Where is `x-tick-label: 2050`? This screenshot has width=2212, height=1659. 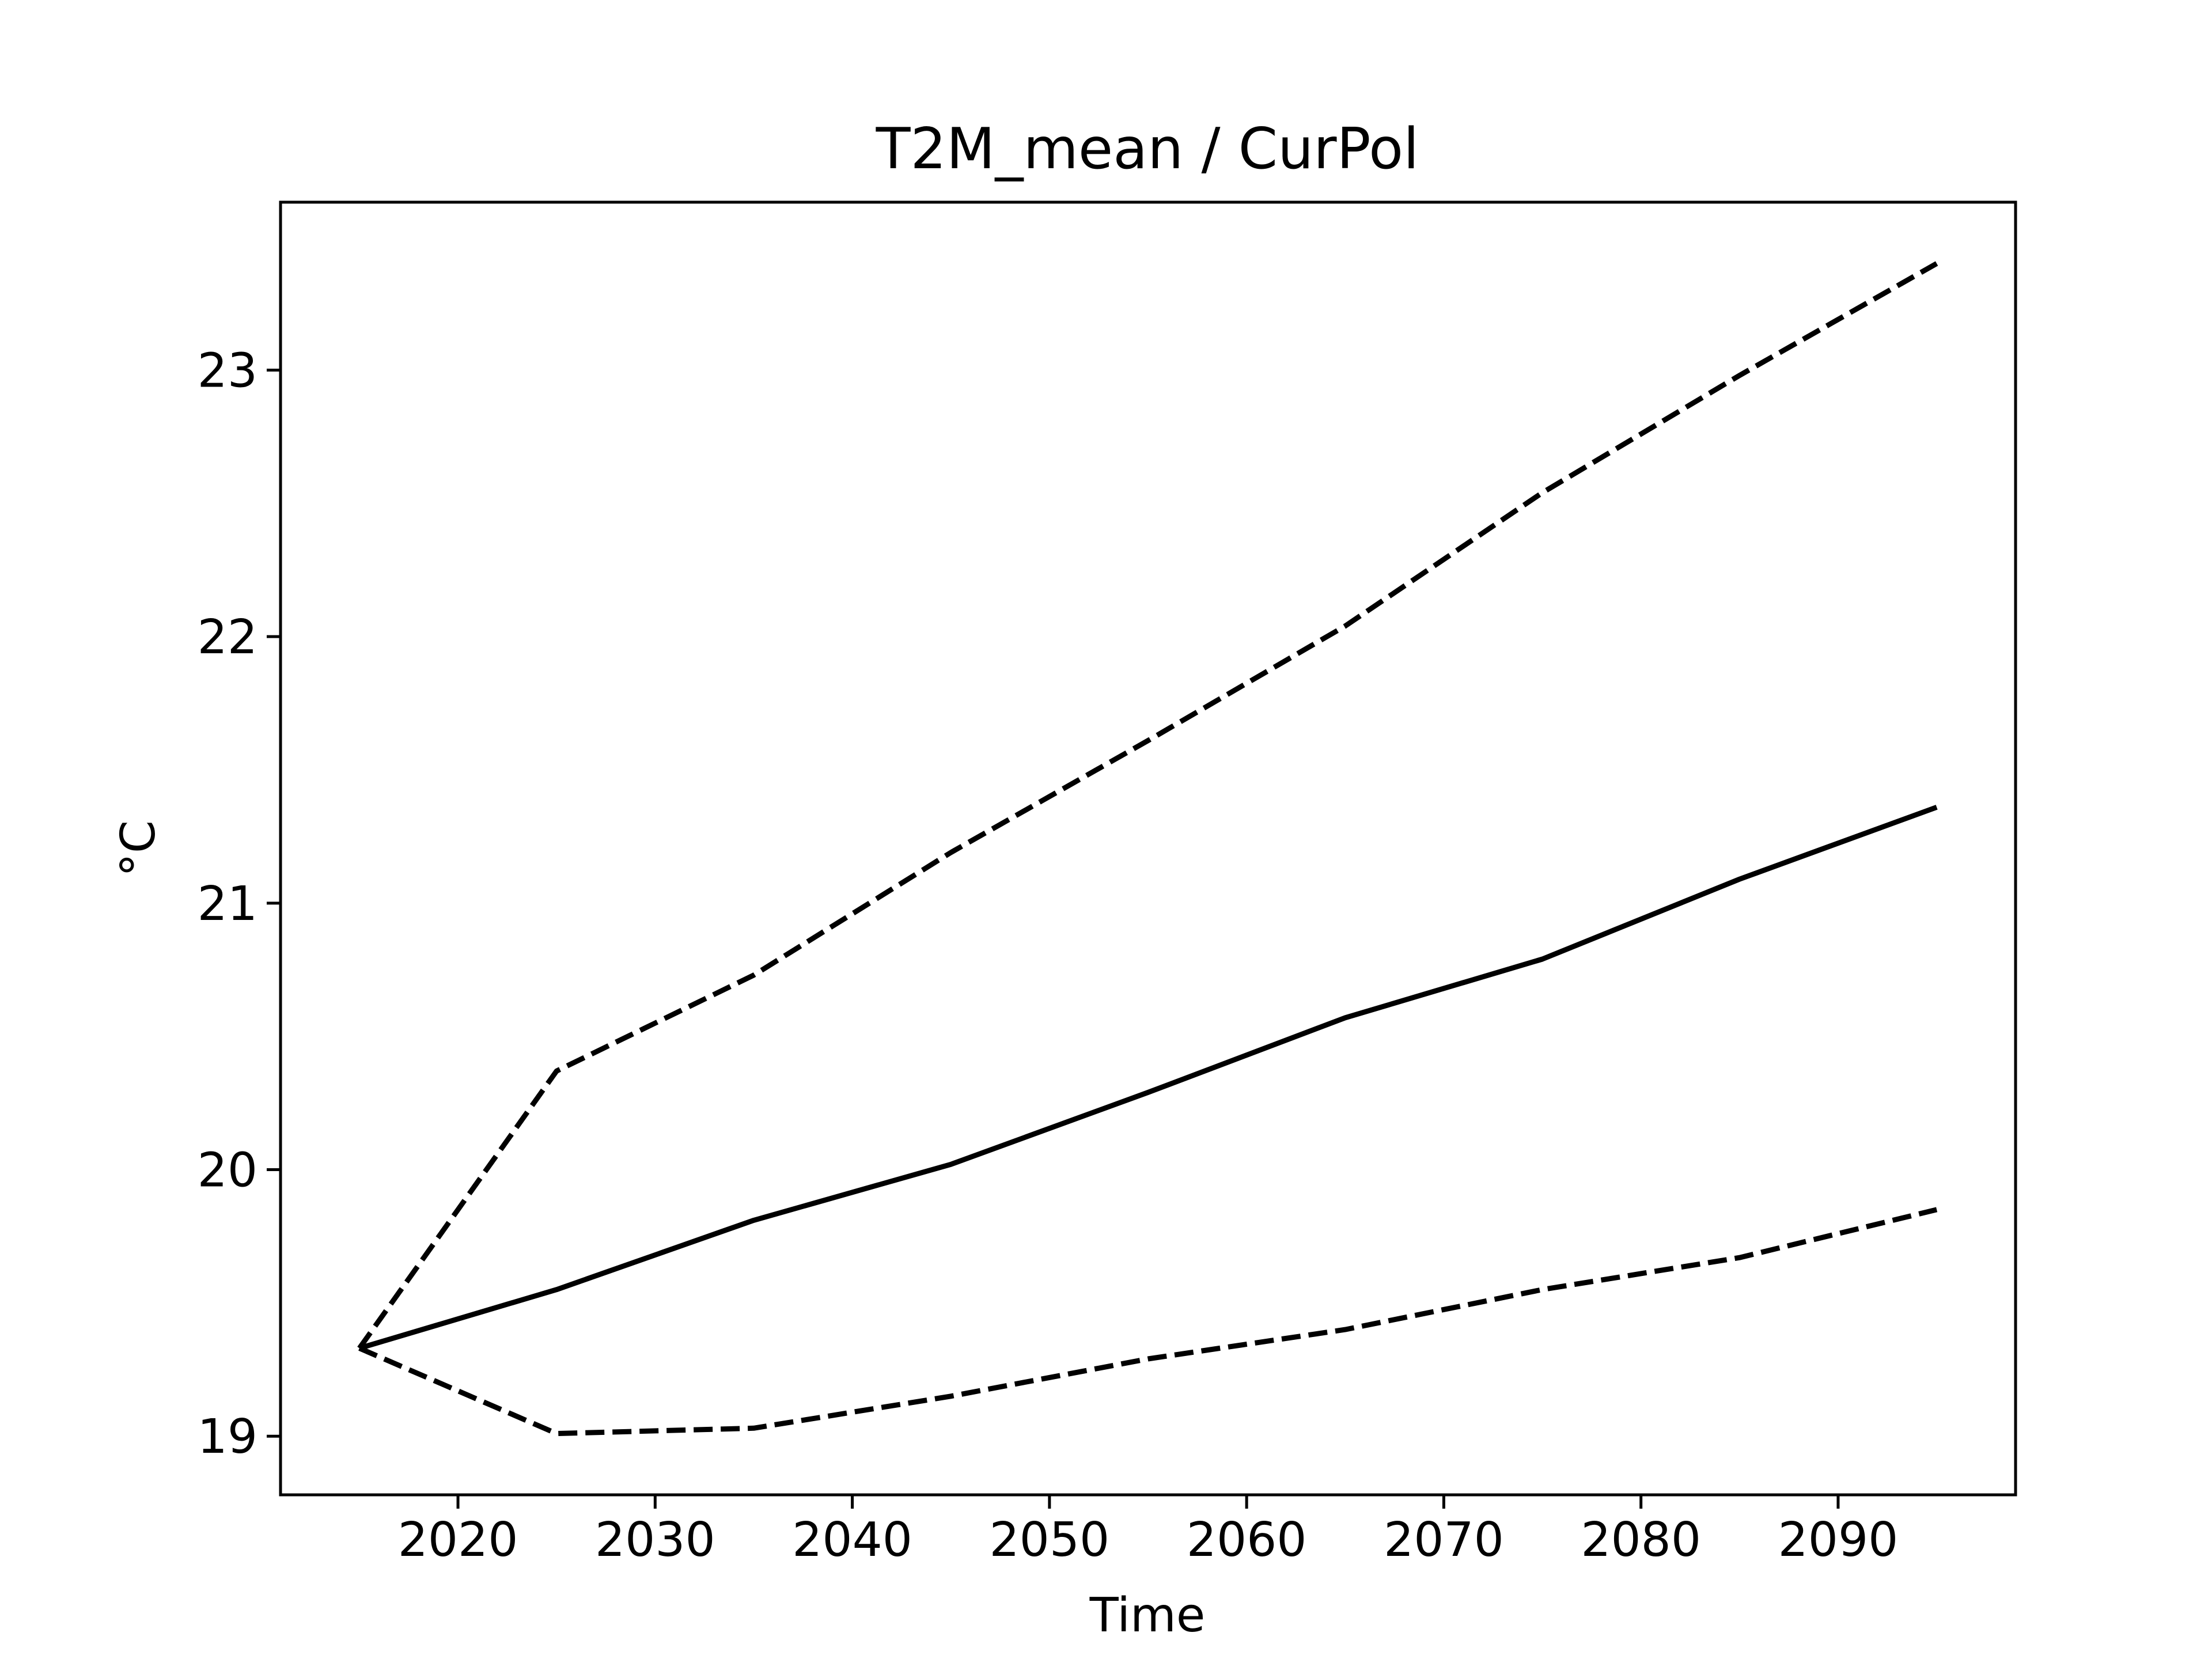
x-tick-label: 2050 is located at coordinates (1050, 1540).